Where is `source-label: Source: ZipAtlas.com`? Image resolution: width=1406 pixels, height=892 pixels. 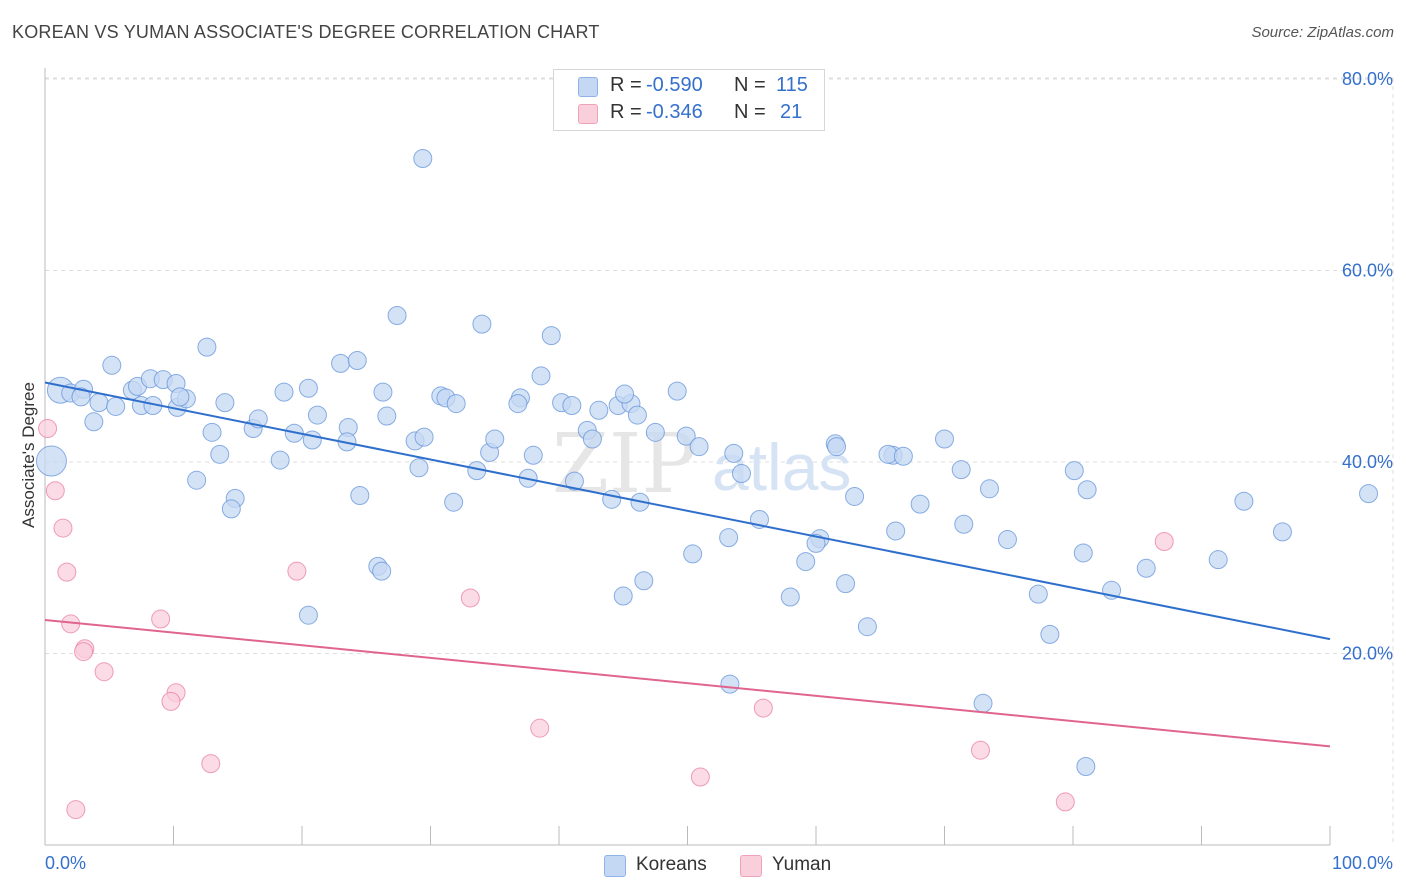 source-label: Source: ZipAtlas.com is located at coordinates (1322, 32).